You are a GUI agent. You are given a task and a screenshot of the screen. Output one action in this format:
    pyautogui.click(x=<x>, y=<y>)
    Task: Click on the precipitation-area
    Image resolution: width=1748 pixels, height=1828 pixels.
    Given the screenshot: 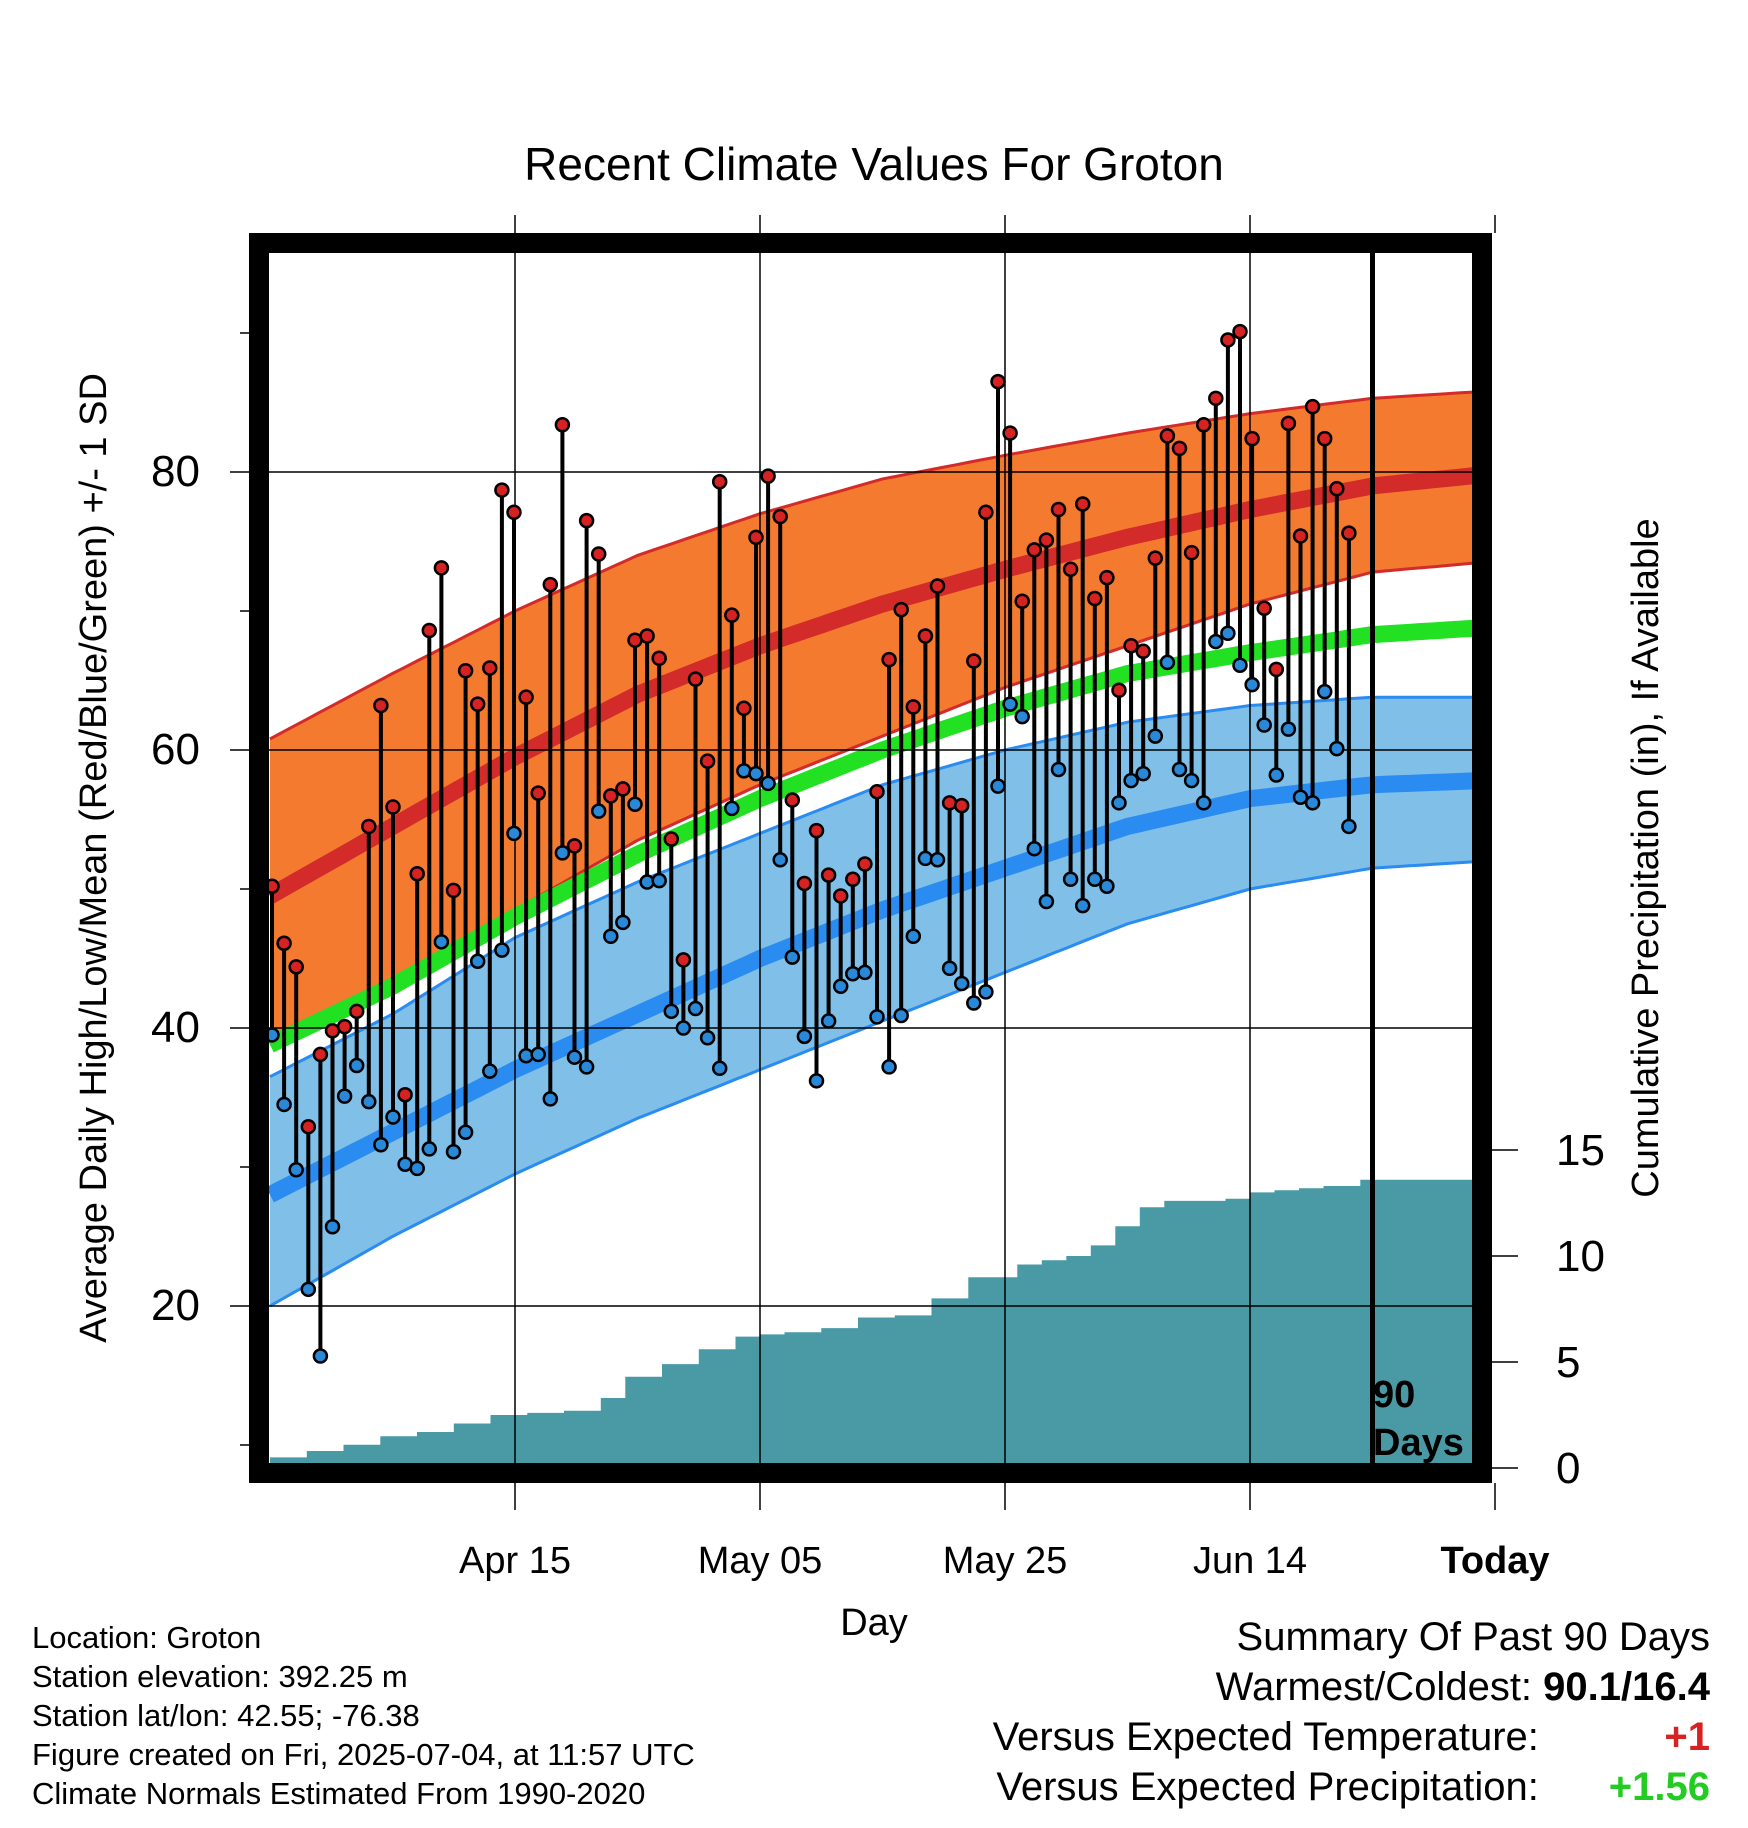 What is the action you would take?
    pyautogui.click(x=876, y=1323)
    